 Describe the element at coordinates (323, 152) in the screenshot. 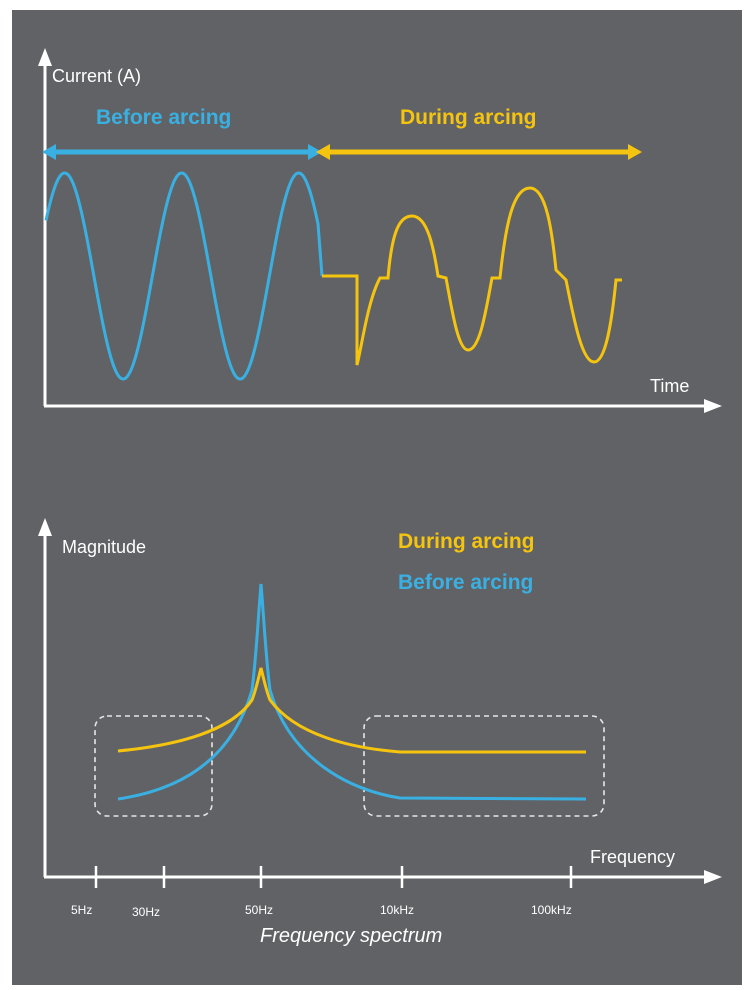

I see `during-span-left-head` at that location.